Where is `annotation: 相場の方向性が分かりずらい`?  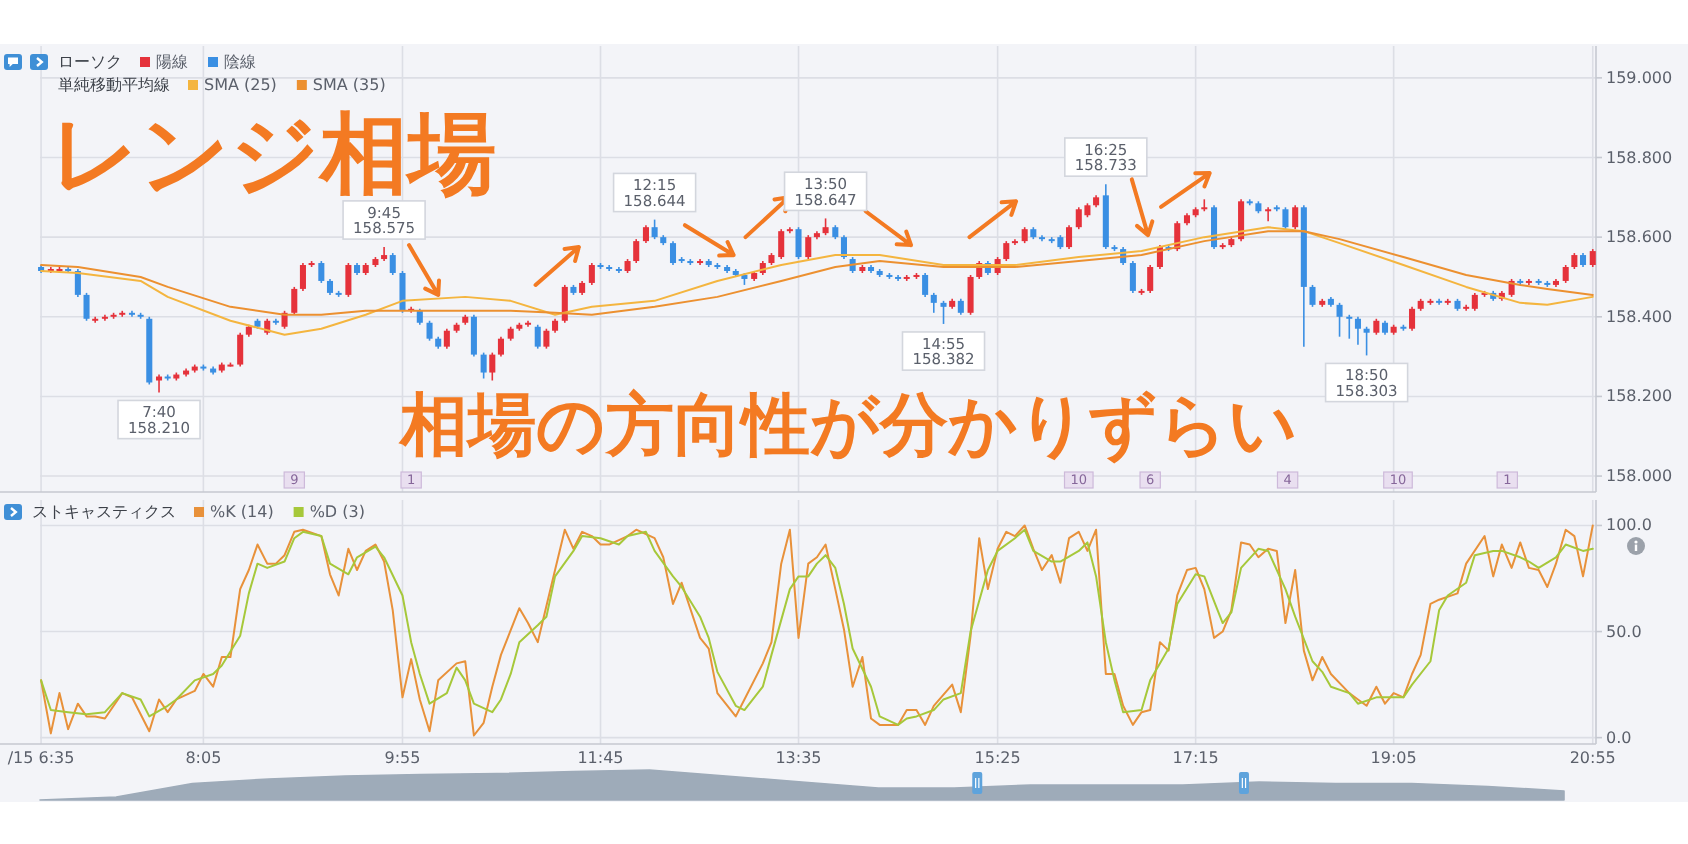 annotation: 相場の方向性が分かりずらい is located at coordinates (848, 426).